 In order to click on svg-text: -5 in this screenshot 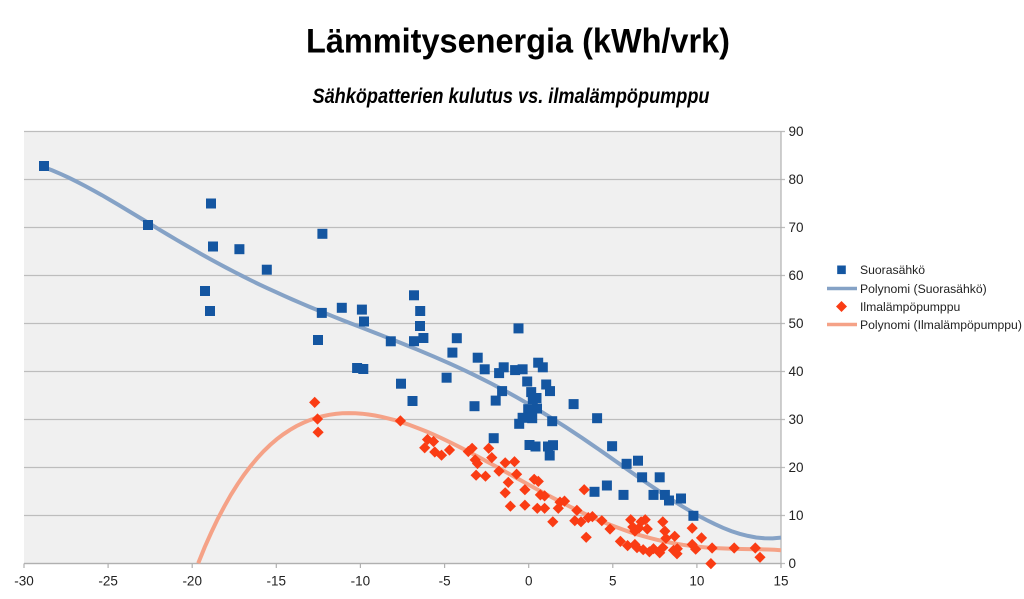, I will do `click(445, 581)`.